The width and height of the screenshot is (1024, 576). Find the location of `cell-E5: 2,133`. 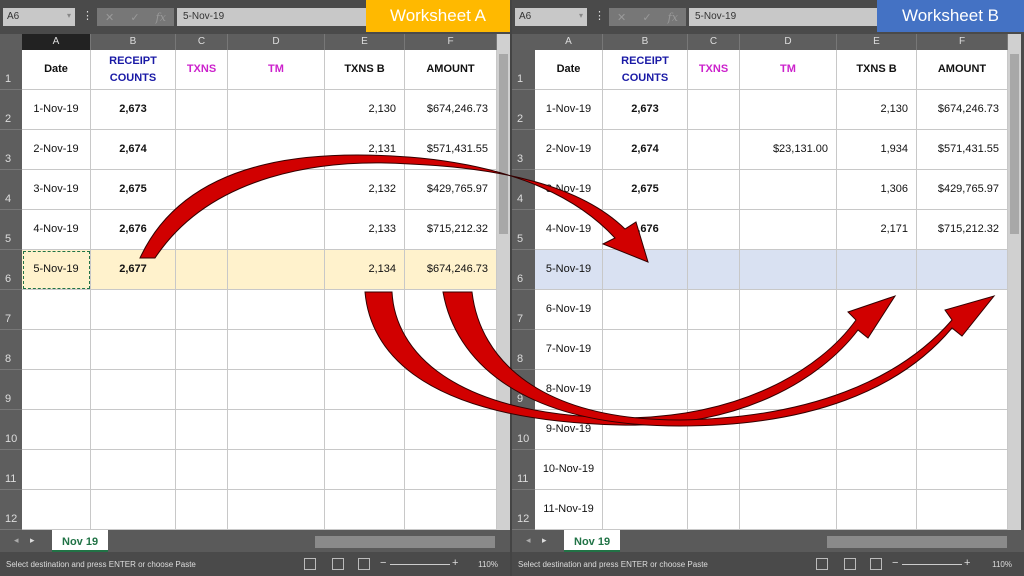

cell-E5: 2,133 is located at coordinates (365, 230).